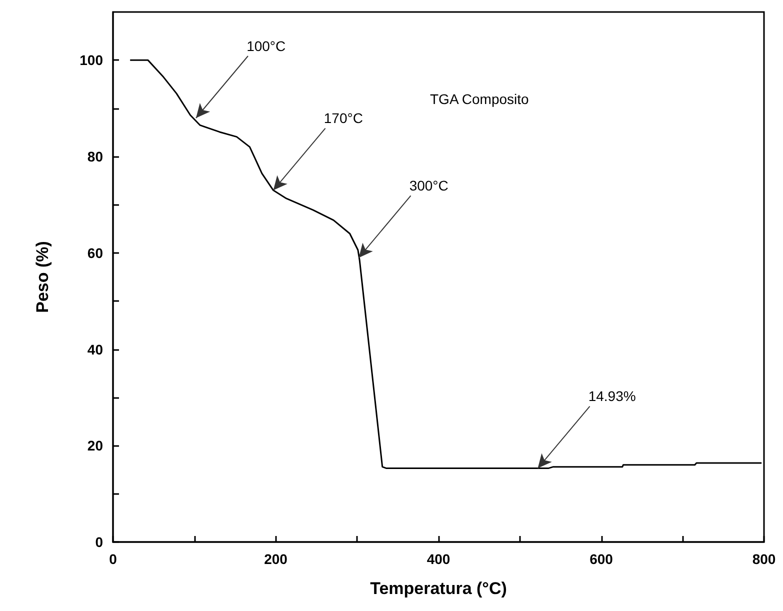 The width and height of the screenshot is (783, 611). Describe the element at coordinates (343, 118) in the screenshot. I see `annotation: 170°C` at that location.